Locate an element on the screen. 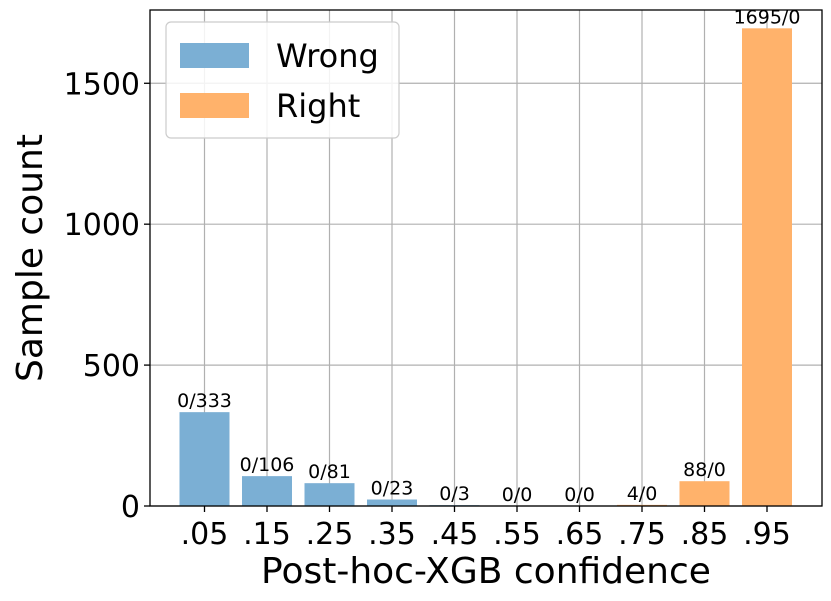  bar-value-label: 0/106 is located at coordinates (267, 465).